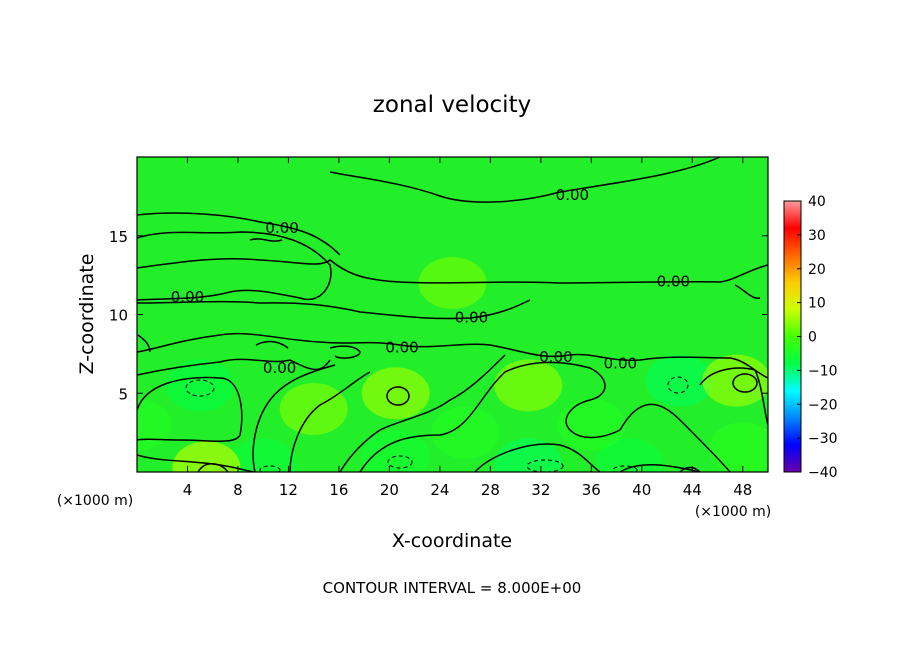  What do you see at coordinates (742, 490) in the screenshot?
I see `x-tick-label: 48` at bounding box center [742, 490].